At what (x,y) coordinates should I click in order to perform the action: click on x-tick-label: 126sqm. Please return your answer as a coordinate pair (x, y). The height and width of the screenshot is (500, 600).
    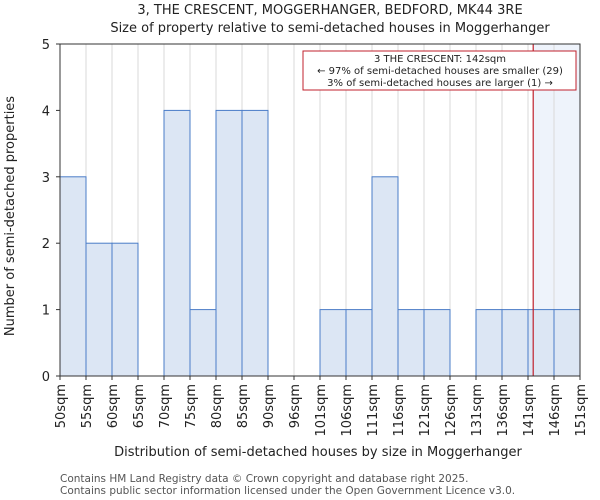
    Looking at the image, I should click on (451, 410).